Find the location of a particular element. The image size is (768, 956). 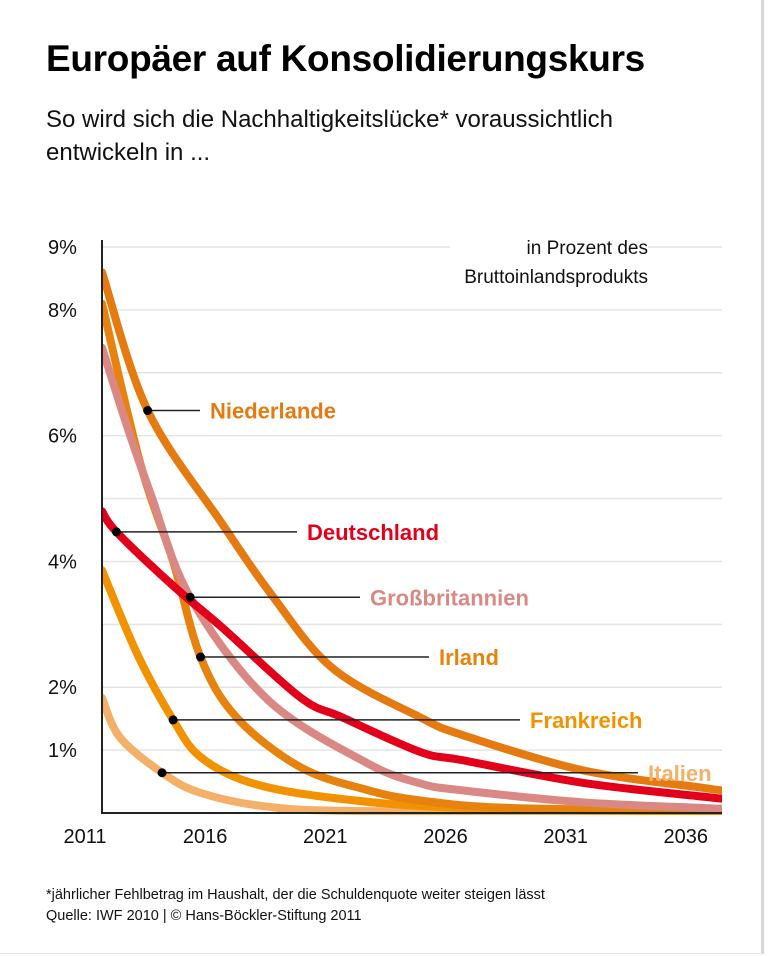

series-label: Niederlande is located at coordinates (273, 411).